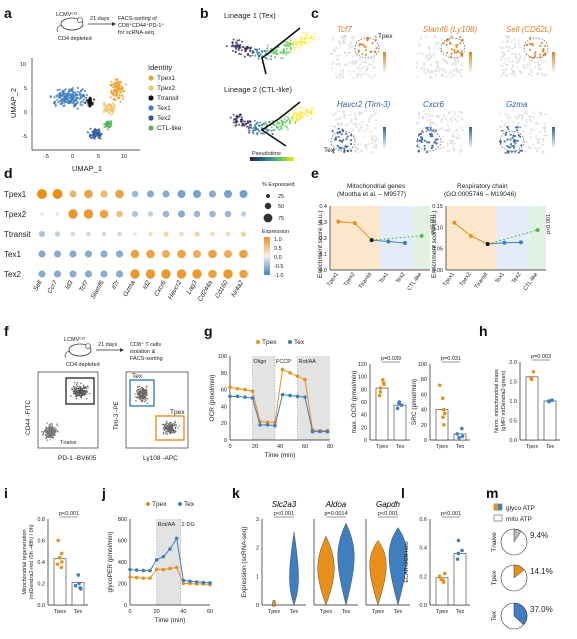 This screenshot has height=639, width=577. I want to click on panel-label-g: g, so click(208, 331).